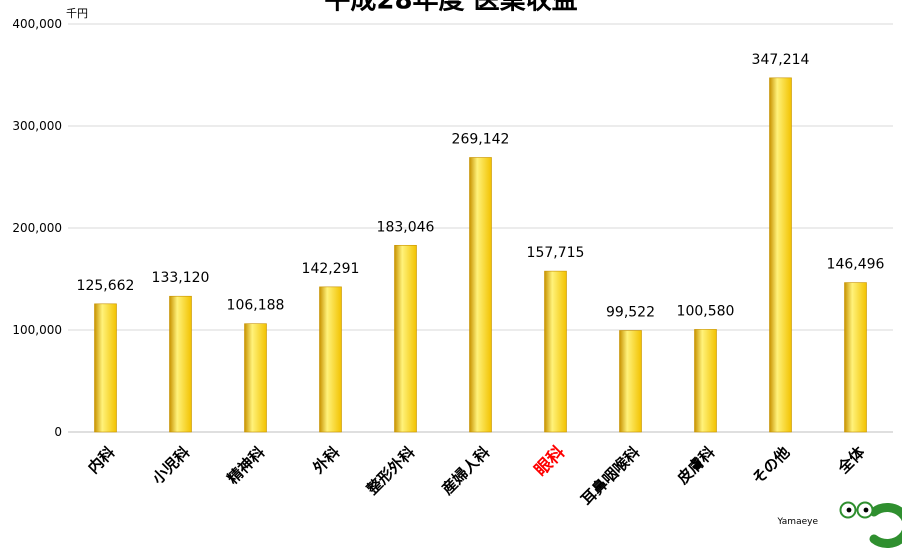 The height and width of the screenshot is (551, 902). Describe the element at coordinates (481, 139) in the screenshot. I see `data-label: 269,142` at that location.